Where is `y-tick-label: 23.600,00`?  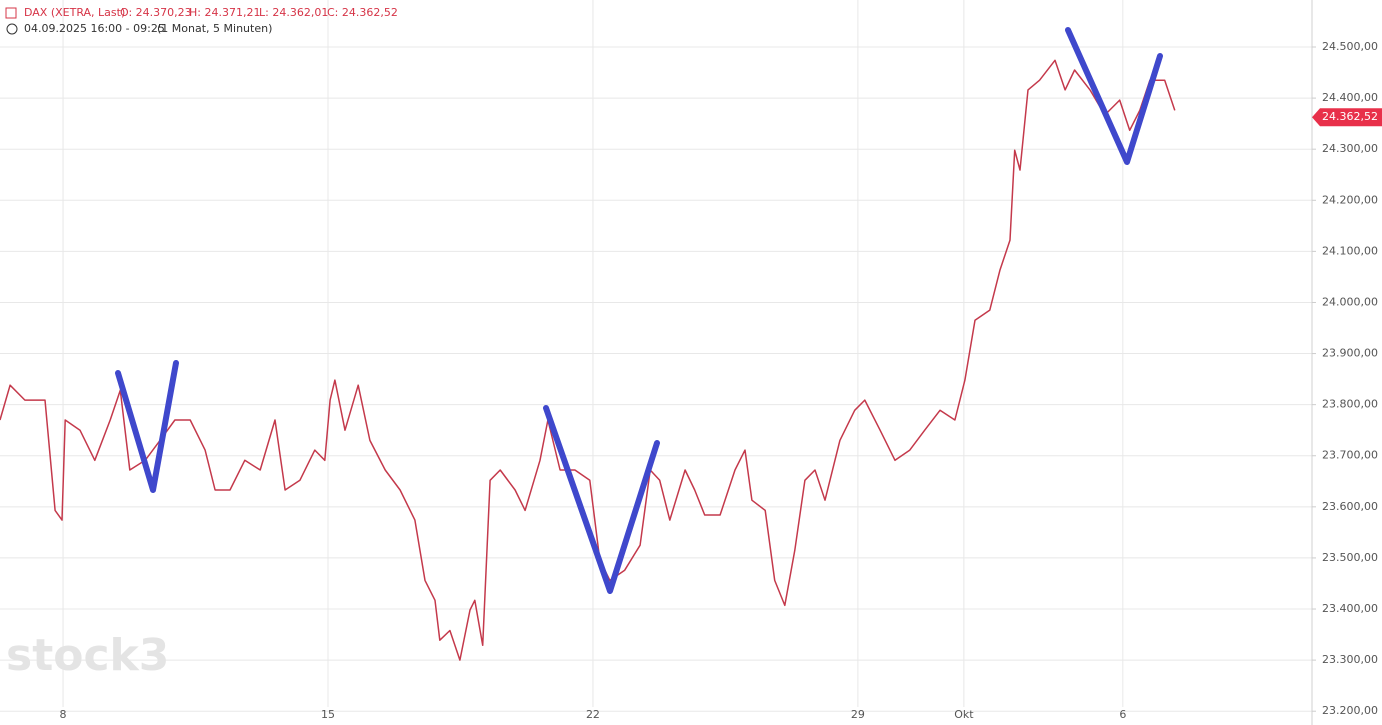 y-tick-label: 23.600,00 is located at coordinates (1350, 506).